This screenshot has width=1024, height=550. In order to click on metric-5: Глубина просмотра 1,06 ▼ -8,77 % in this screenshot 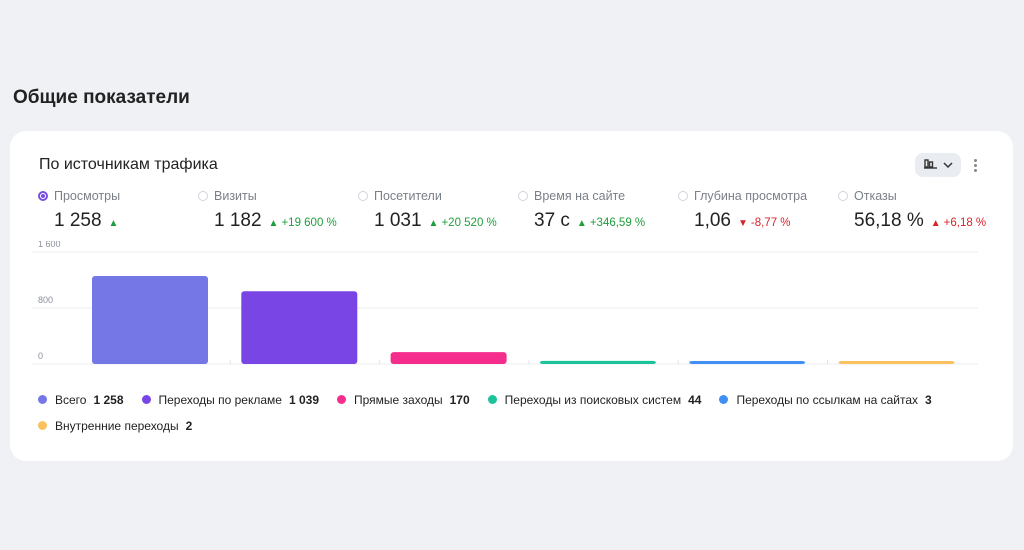, I will do `click(742, 212)`.